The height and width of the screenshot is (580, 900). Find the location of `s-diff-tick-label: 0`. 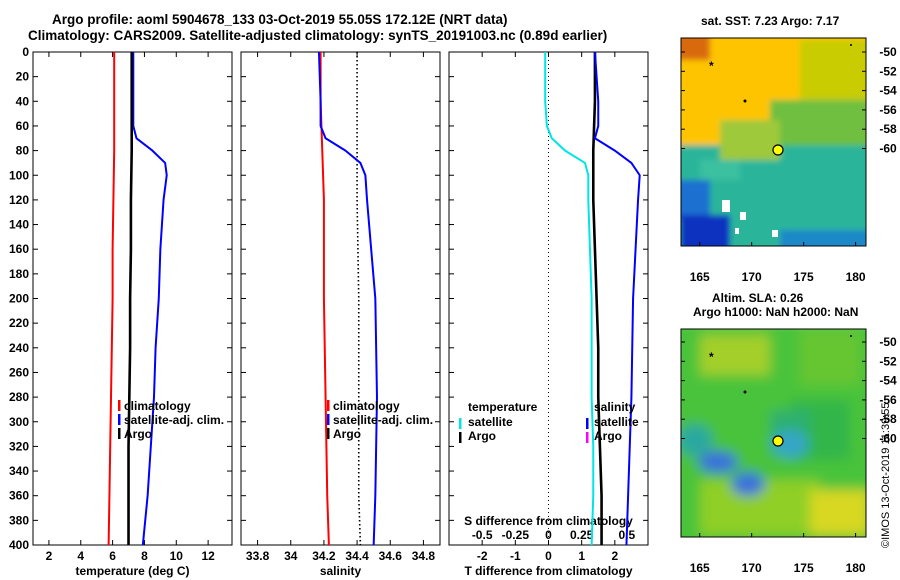

s-diff-tick-label: 0 is located at coordinates (548, 535).